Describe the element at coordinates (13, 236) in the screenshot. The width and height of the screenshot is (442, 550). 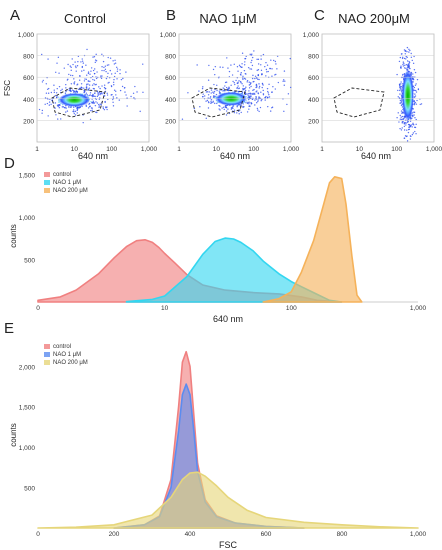
I see `y-axis-label: counts` at that location.